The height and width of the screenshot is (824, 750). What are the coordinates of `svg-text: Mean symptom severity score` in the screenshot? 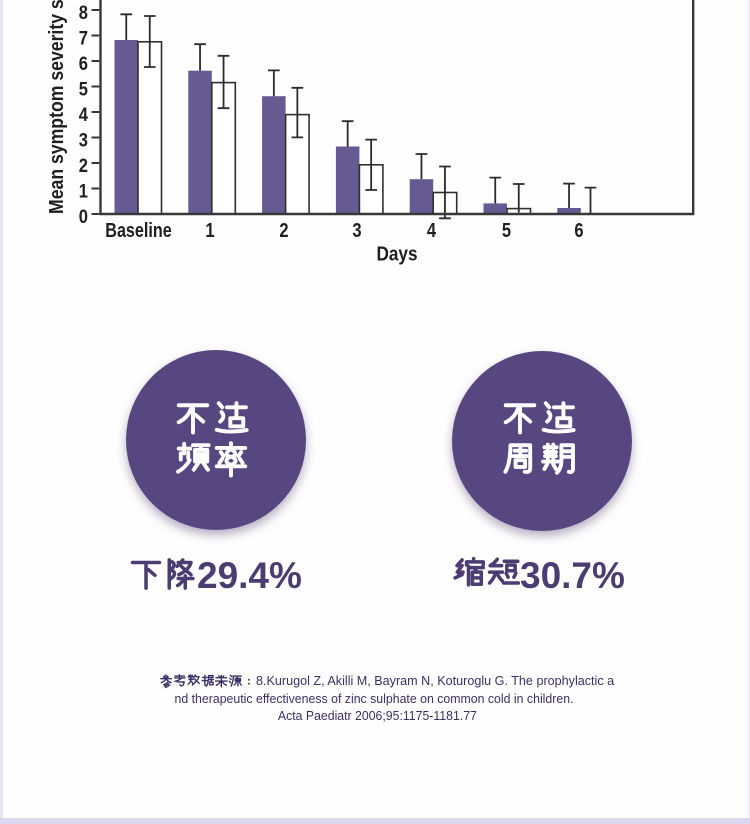 It's located at (57, 107).